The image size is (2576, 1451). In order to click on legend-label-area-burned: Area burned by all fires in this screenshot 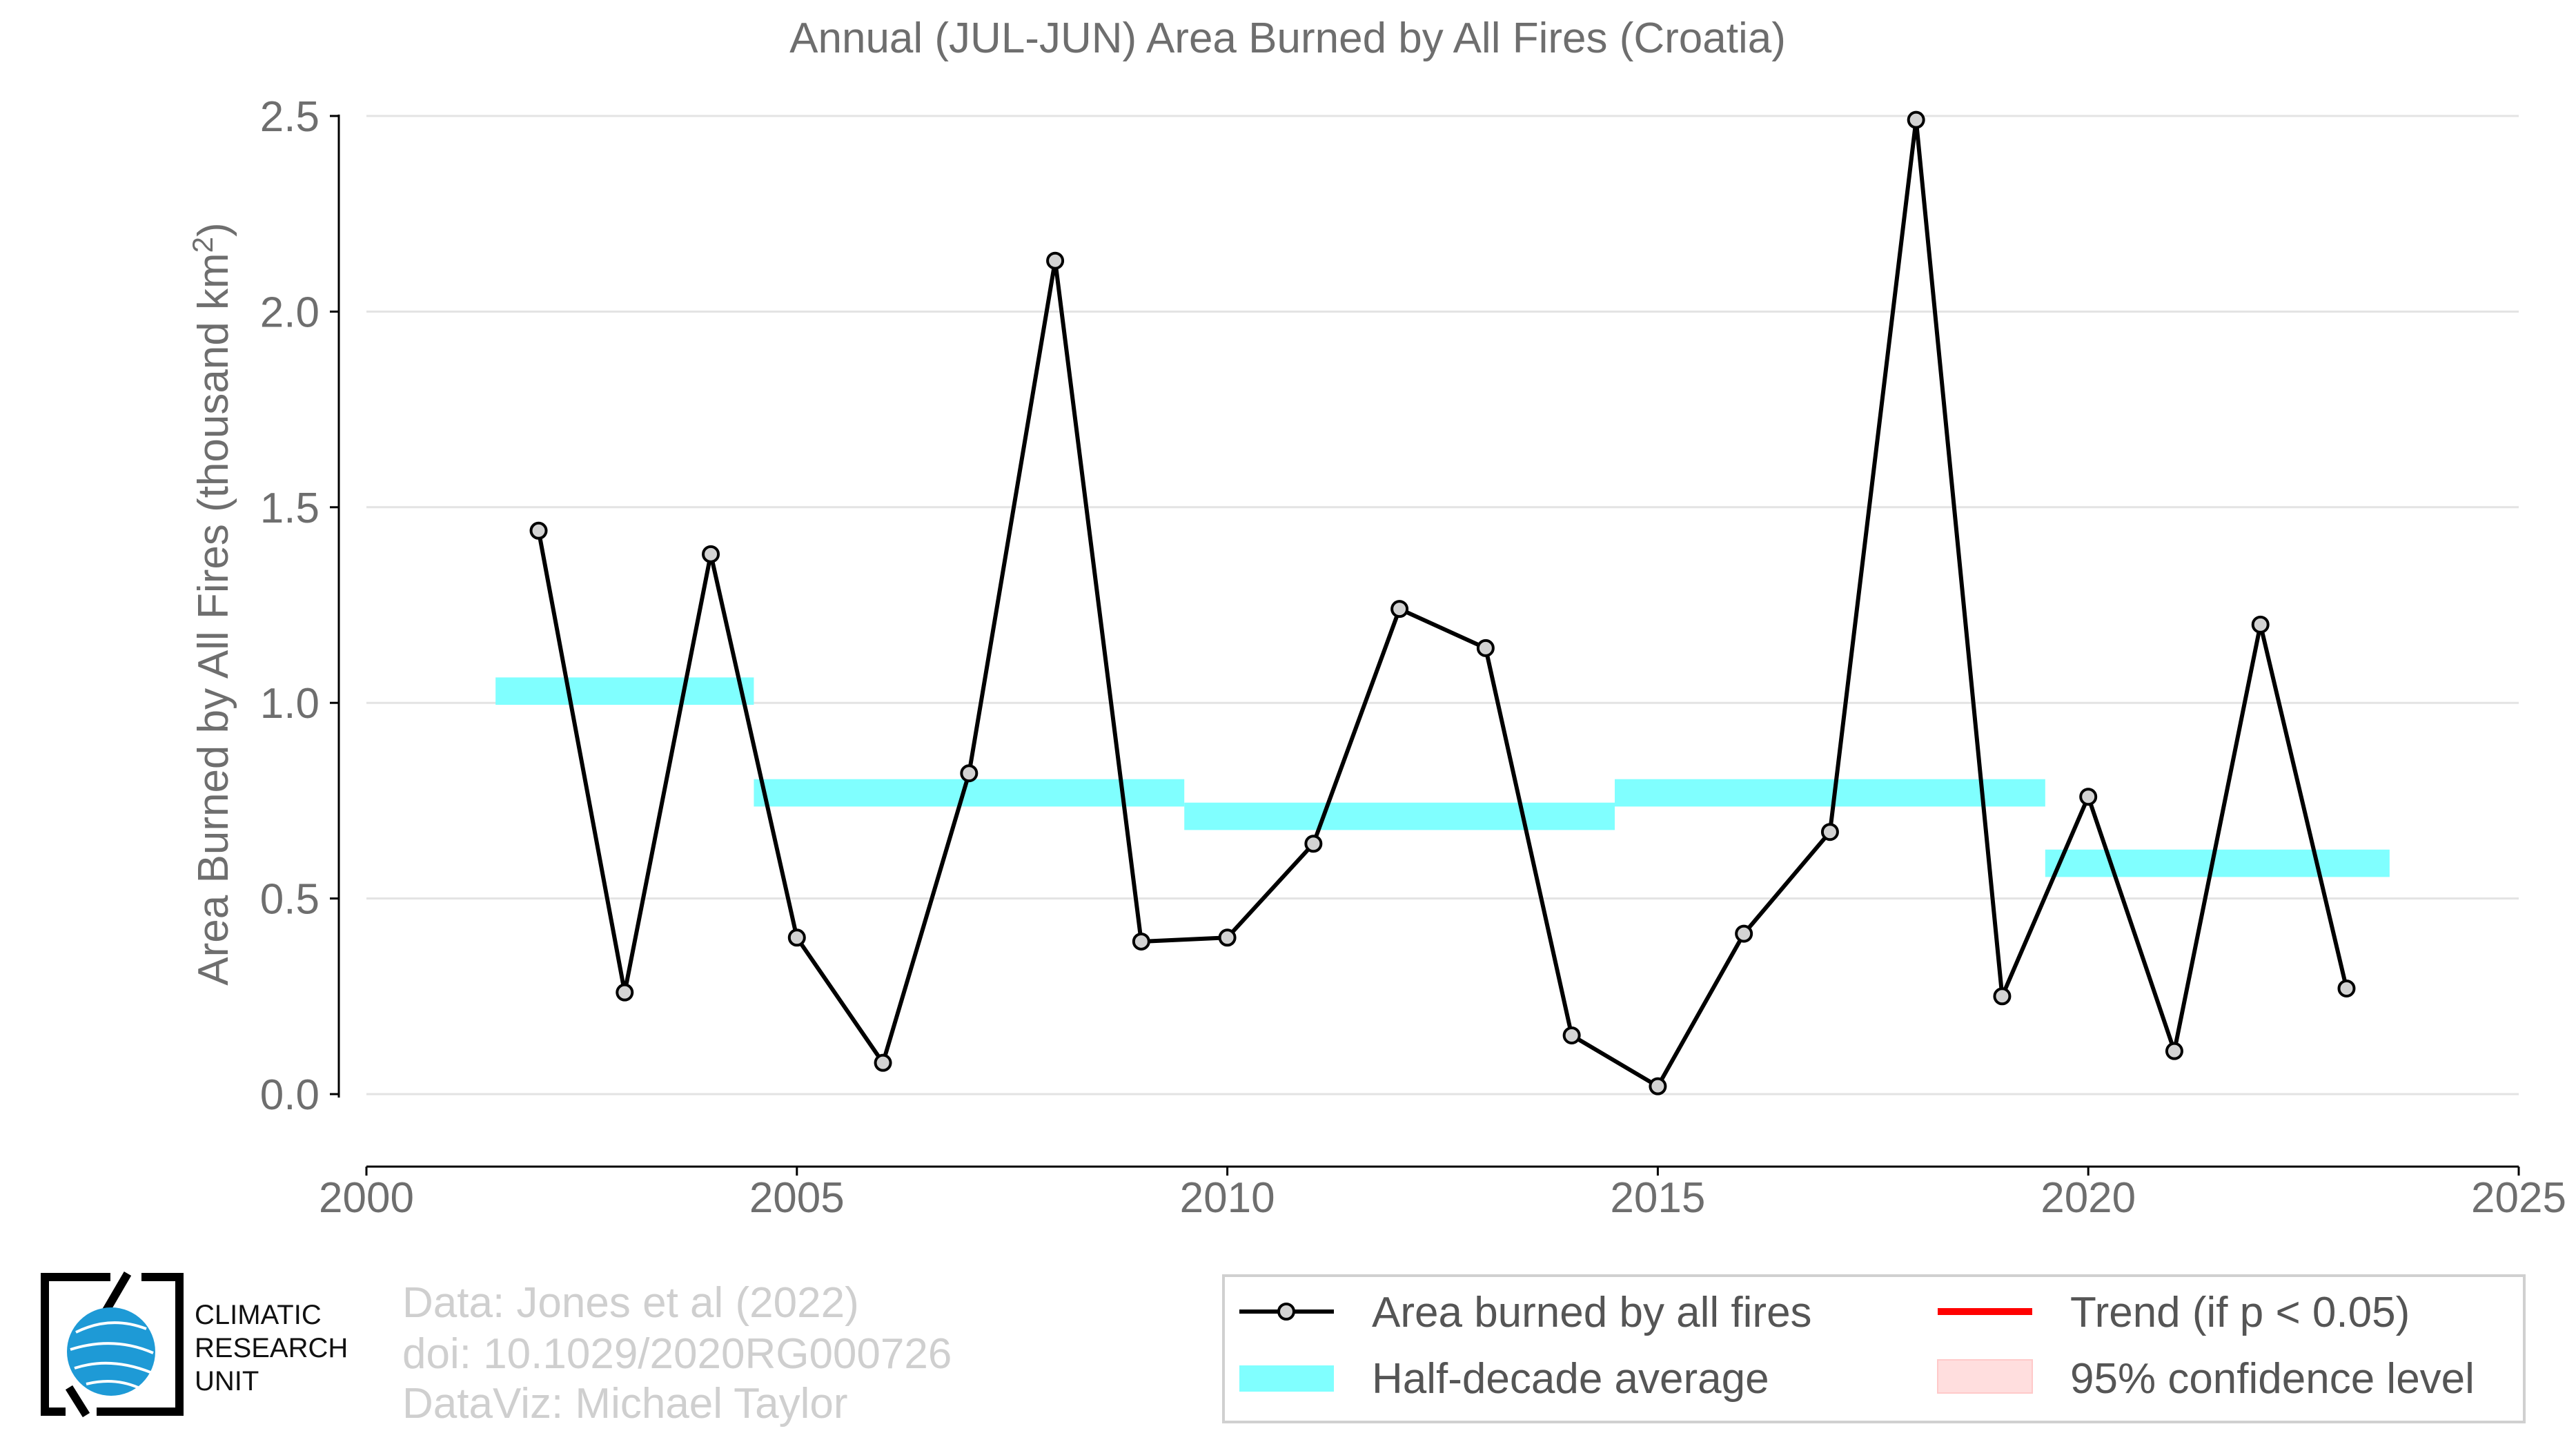, I will do `click(1592, 1312)`.